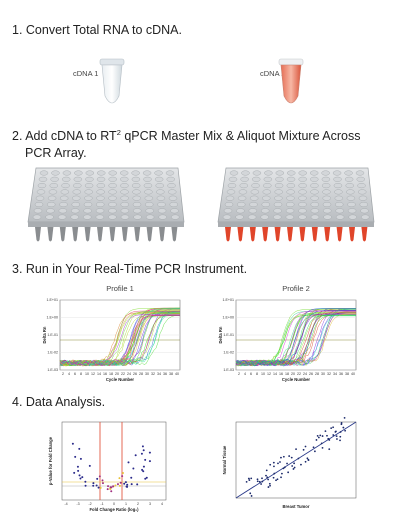  Describe the element at coordinates (251, 374) in the screenshot. I see `x-tick-label: 6` at that location.